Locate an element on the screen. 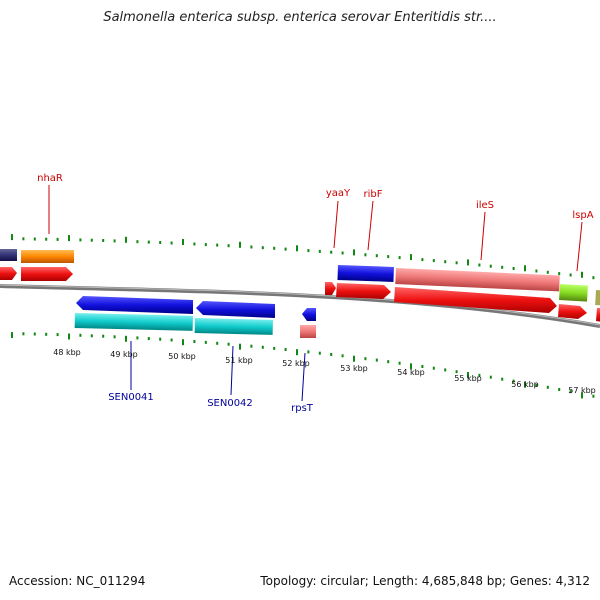 Image resolution: width=600 pixels, height=600 pixels. leader-ileS is located at coordinates (483, 236).